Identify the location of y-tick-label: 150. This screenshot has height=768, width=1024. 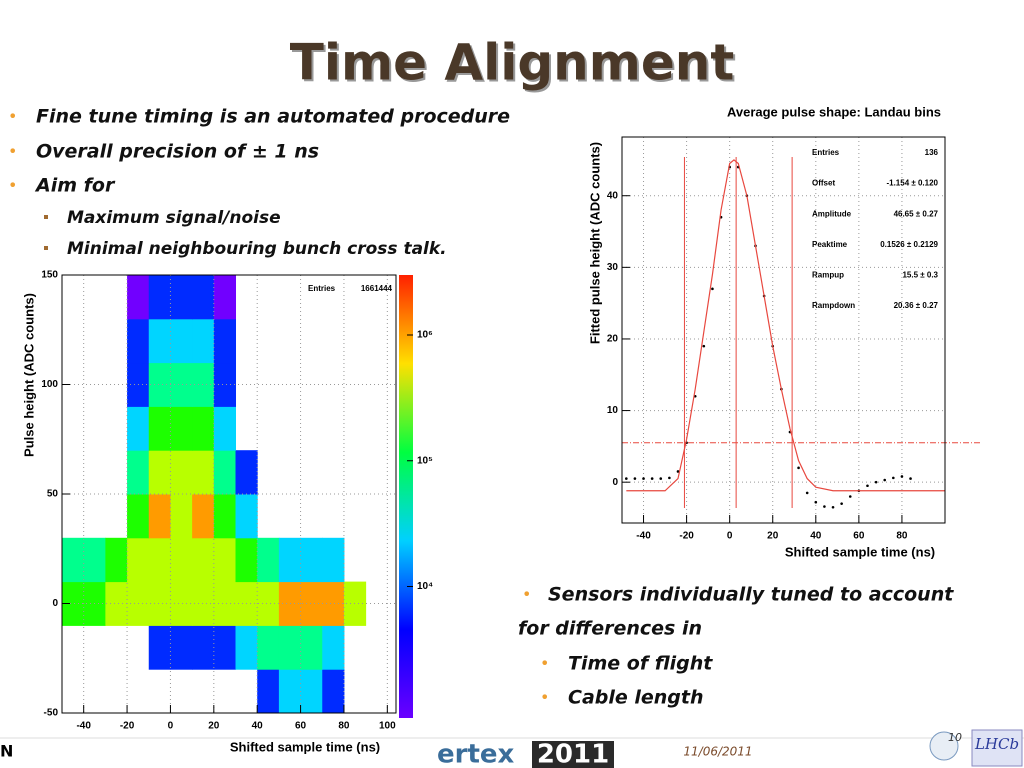
(49, 275).